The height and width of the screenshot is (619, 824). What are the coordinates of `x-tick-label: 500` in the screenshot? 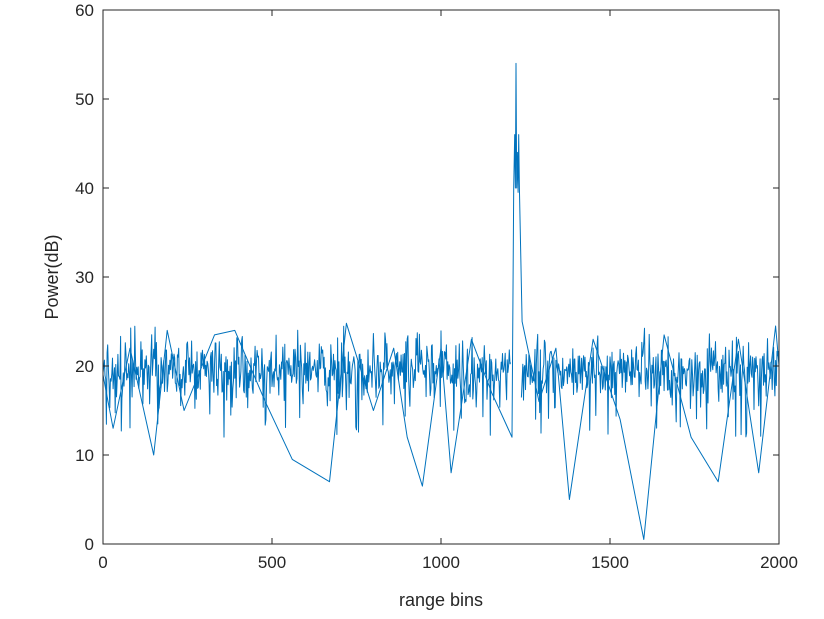 It's located at (272, 562).